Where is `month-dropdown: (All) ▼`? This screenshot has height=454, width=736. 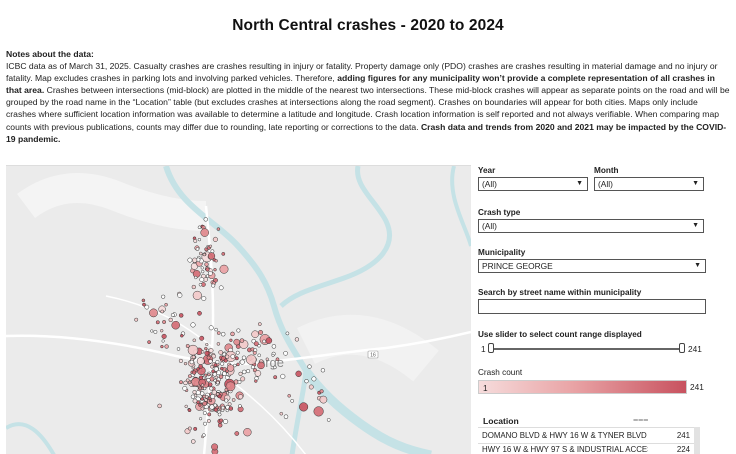
month-dropdown: (All) ▼ is located at coordinates (649, 184).